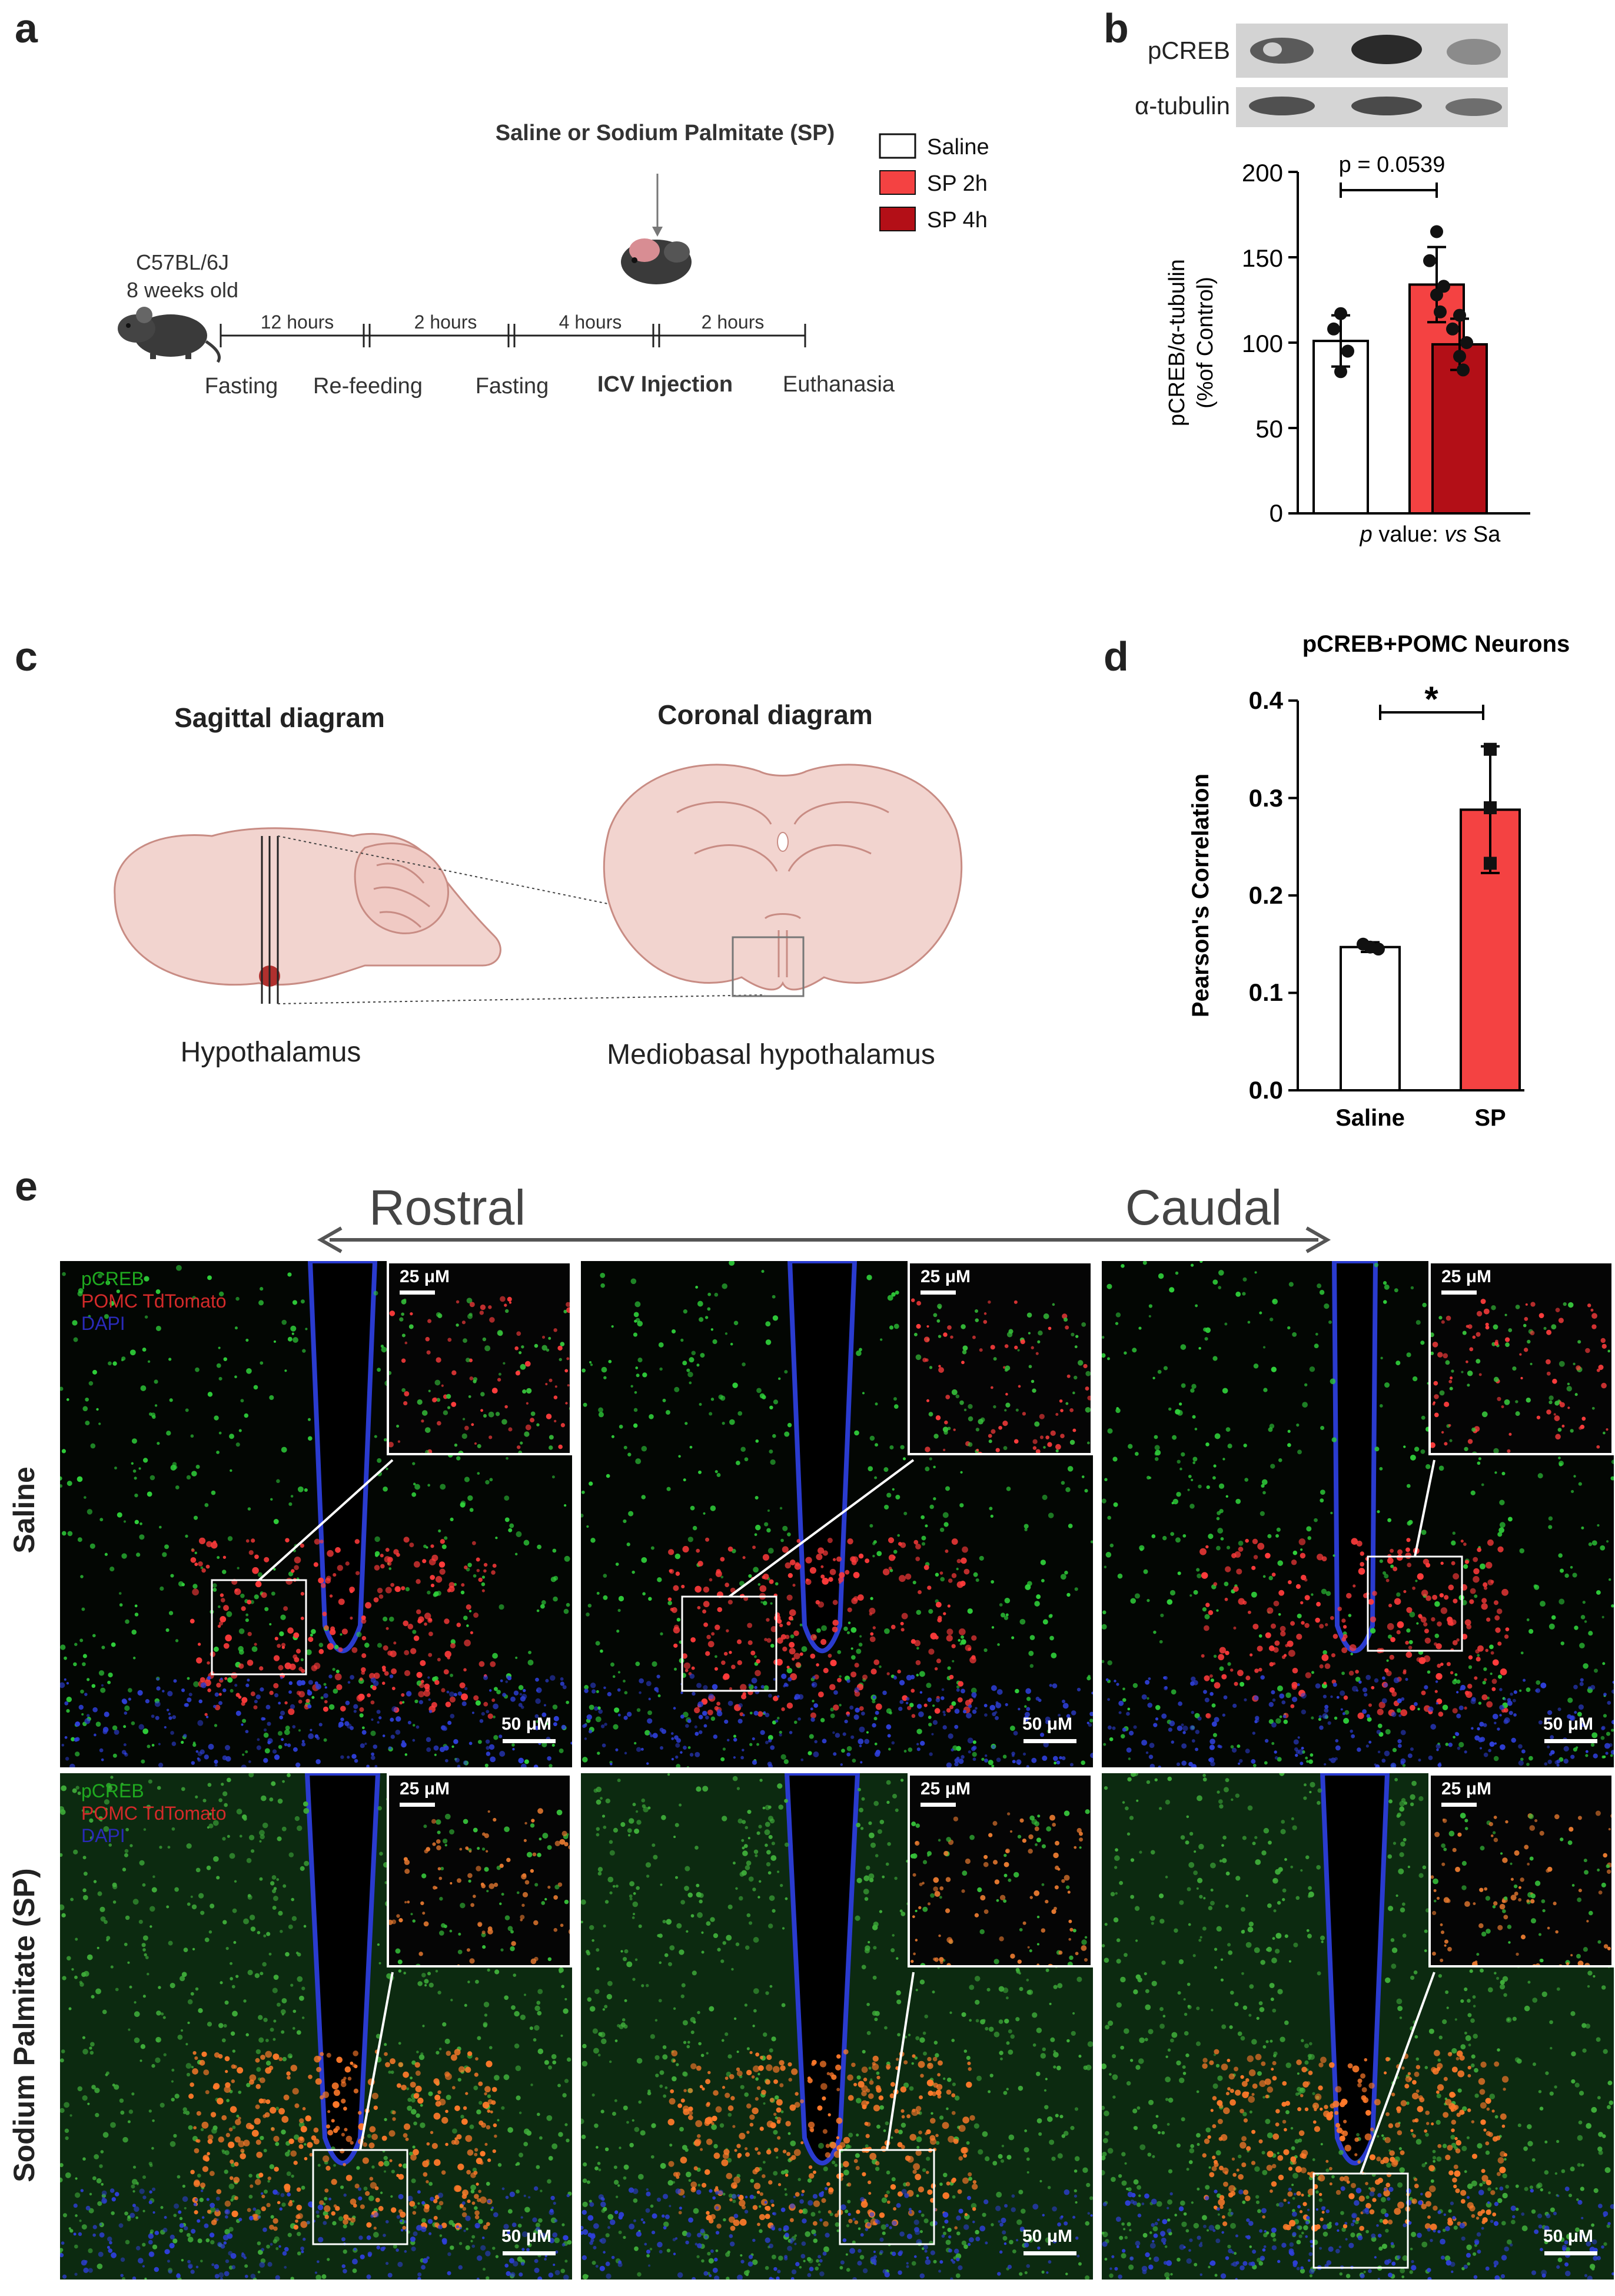  I want to click on step-fasting-1: Fasting, so click(241, 386).